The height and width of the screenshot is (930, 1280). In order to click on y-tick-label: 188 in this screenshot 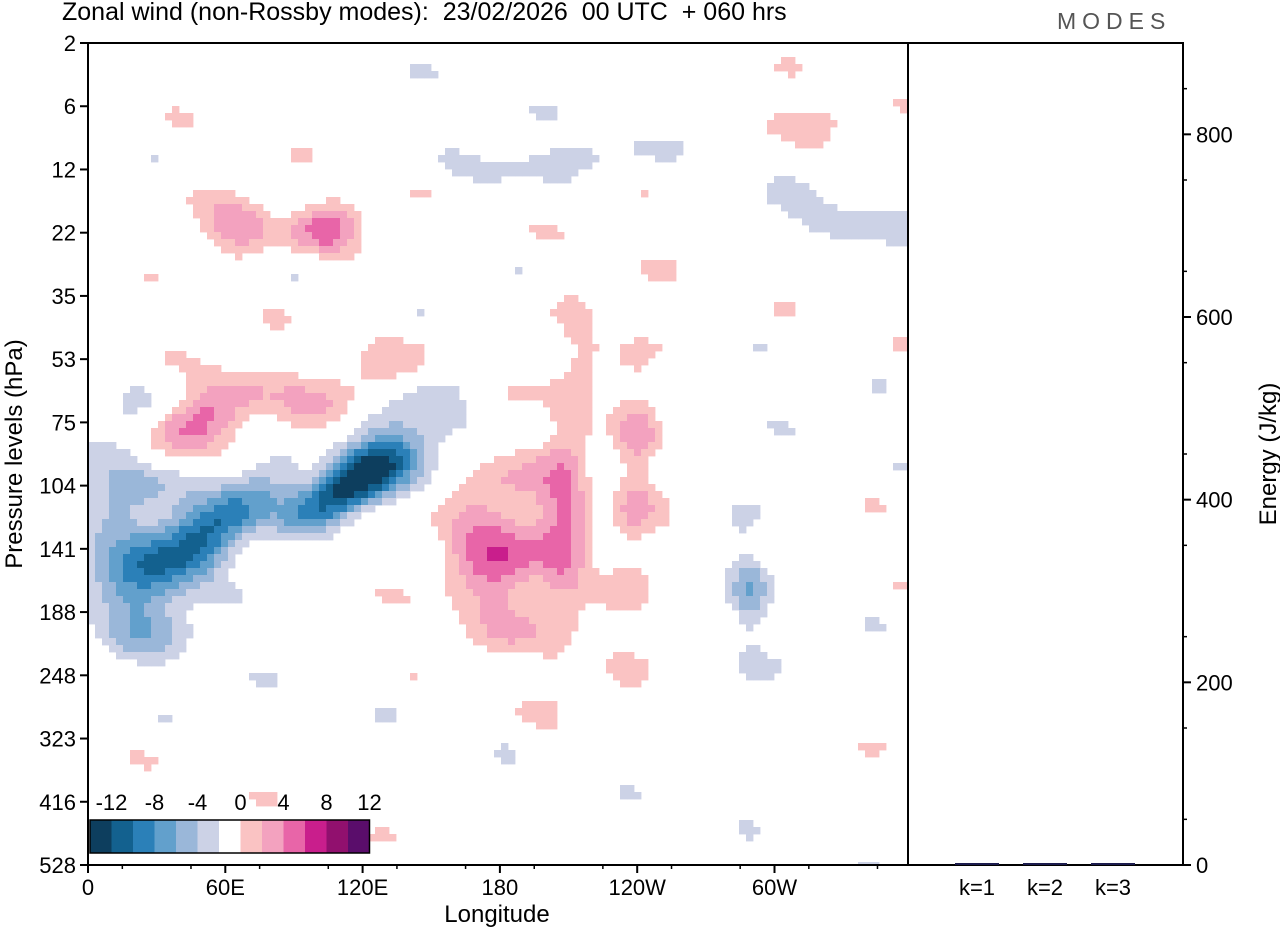, I will do `click(57, 612)`.